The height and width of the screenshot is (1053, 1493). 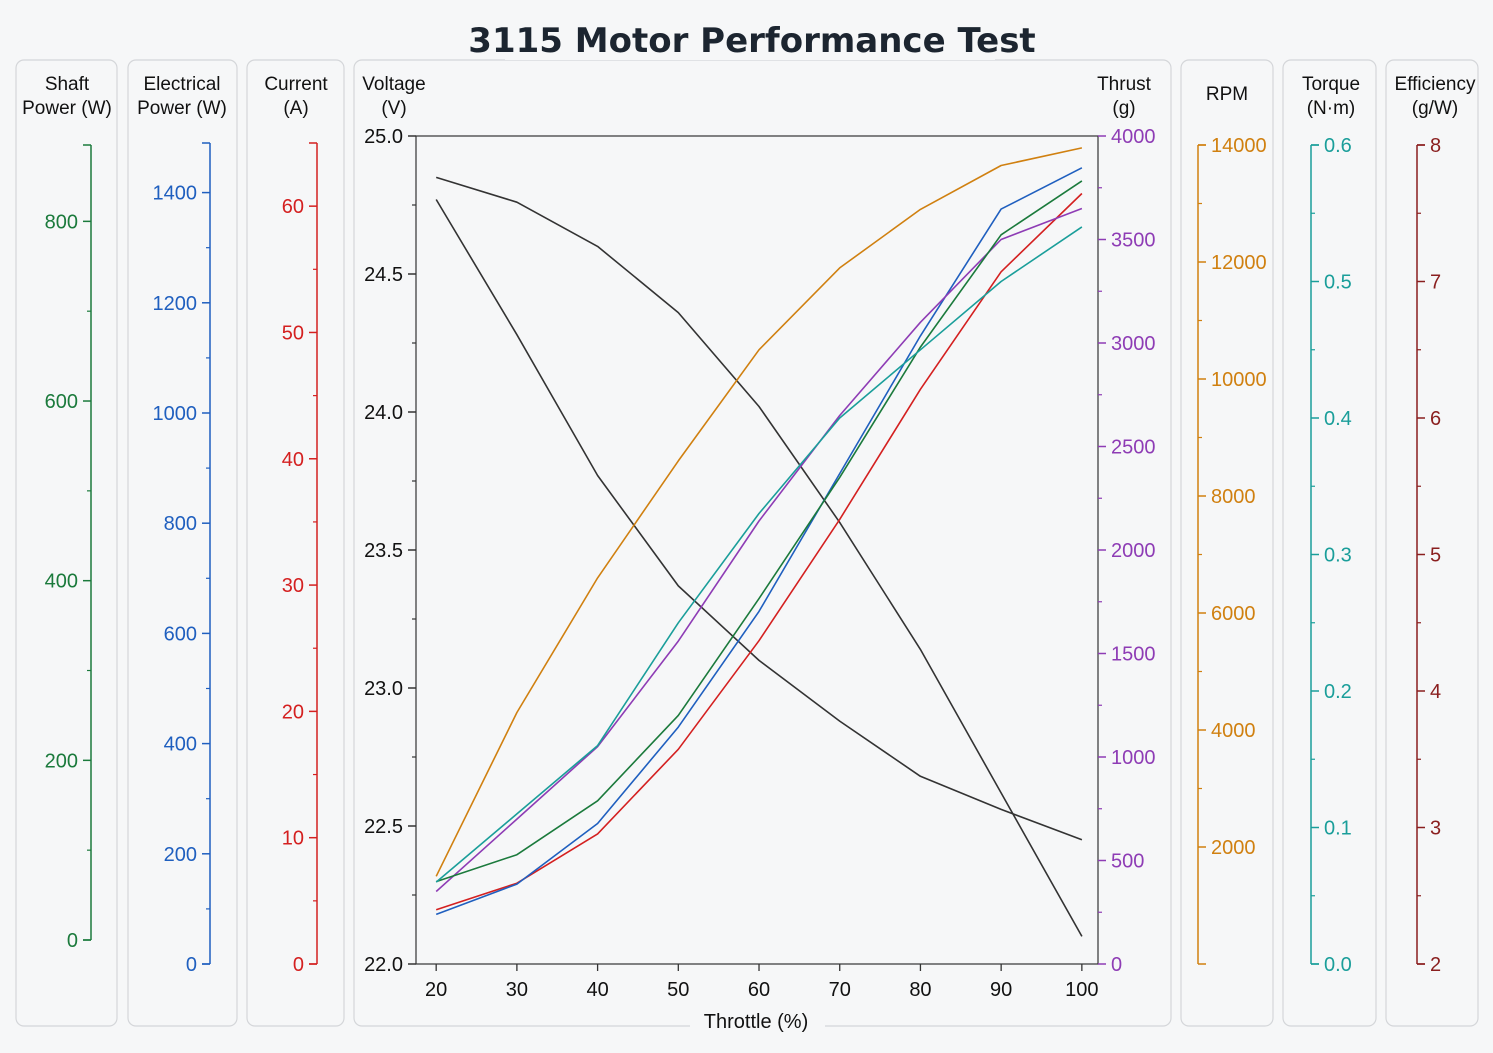 What do you see at coordinates (1435, 965) in the screenshot?
I see `tick-label-eff: 2` at bounding box center [1435, 965].